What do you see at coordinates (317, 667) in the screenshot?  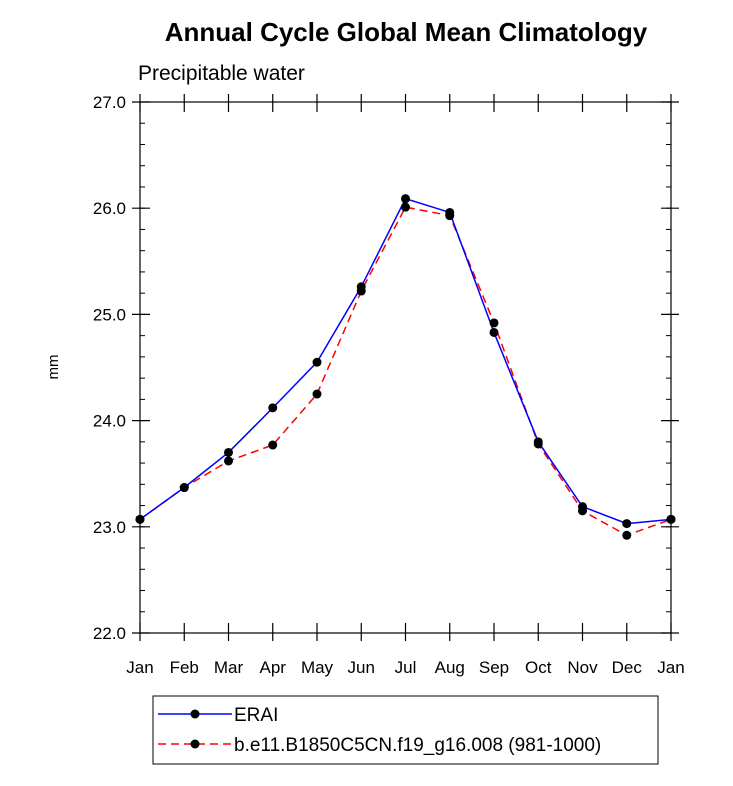 I see `x-tick-label: May` at bounding box center [317, 667].